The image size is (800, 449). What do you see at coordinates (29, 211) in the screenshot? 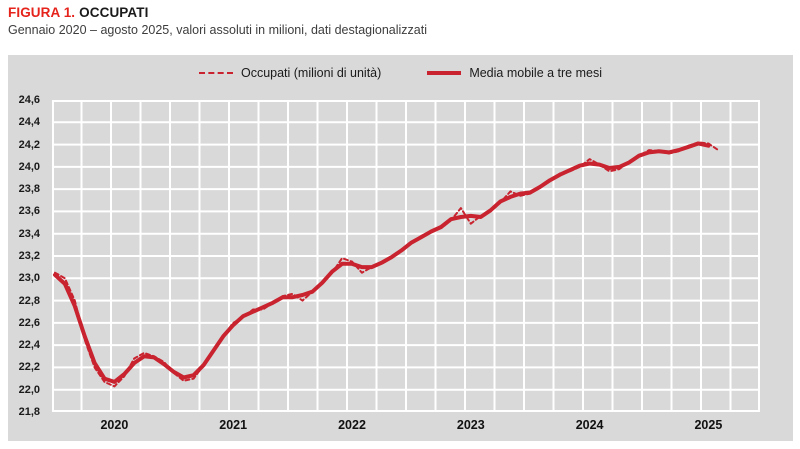
I see `y-axis-tick-label: 23,6` at bounding box center [29, 211].